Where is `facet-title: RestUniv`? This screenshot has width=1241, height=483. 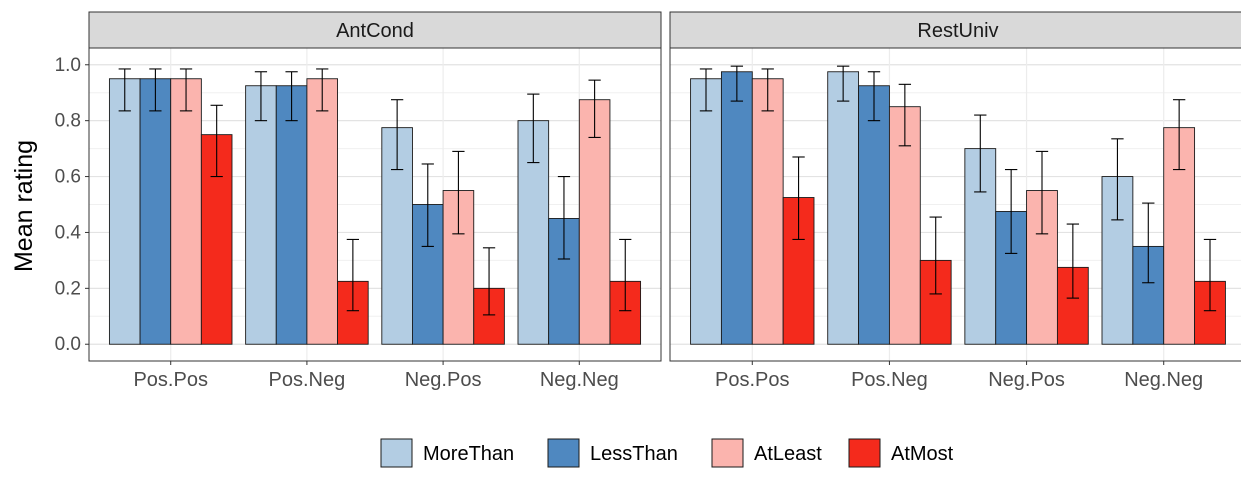
facet-title: RestUniv is located at coordinates (957, 31).